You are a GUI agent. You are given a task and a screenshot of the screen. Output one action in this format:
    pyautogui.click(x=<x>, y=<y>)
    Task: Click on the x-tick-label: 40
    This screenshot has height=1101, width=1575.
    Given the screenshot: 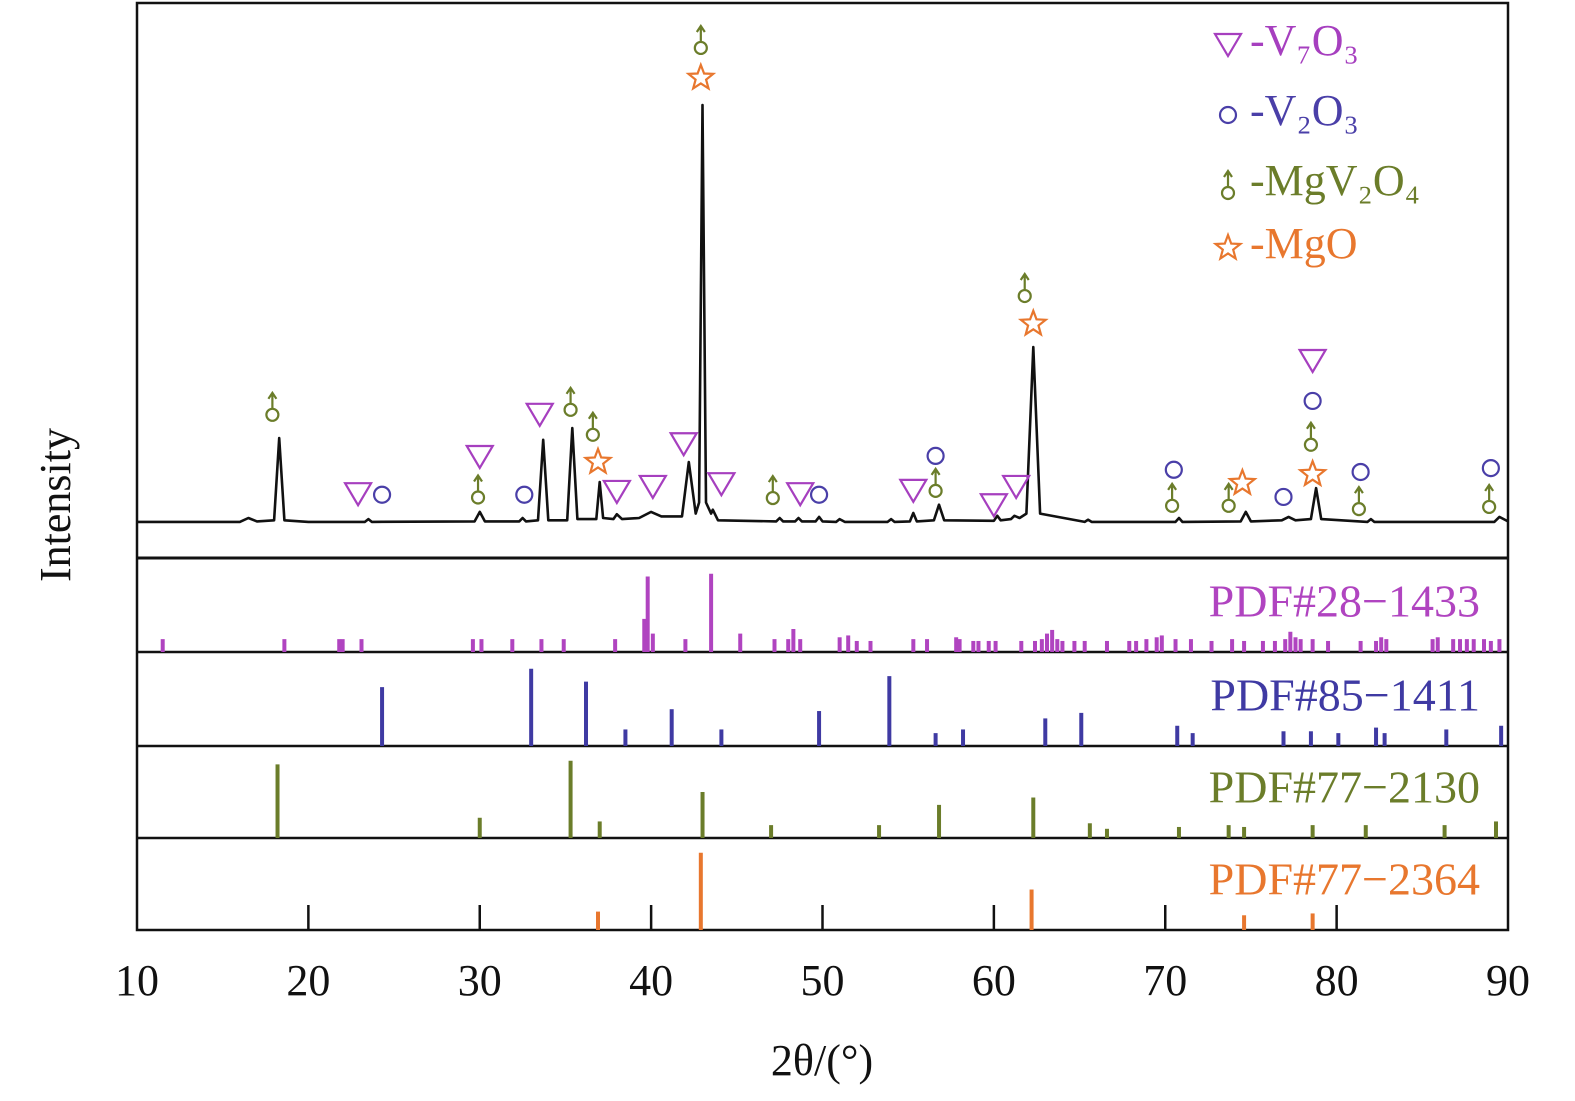 What is the action you would take?
    pyautogui.click(x=651, y=980)
    